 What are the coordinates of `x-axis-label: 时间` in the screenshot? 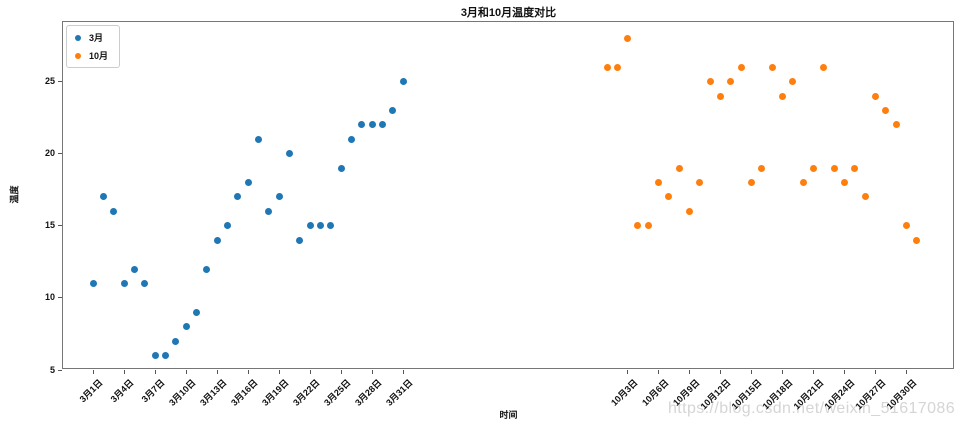 It's located at (508, 415).